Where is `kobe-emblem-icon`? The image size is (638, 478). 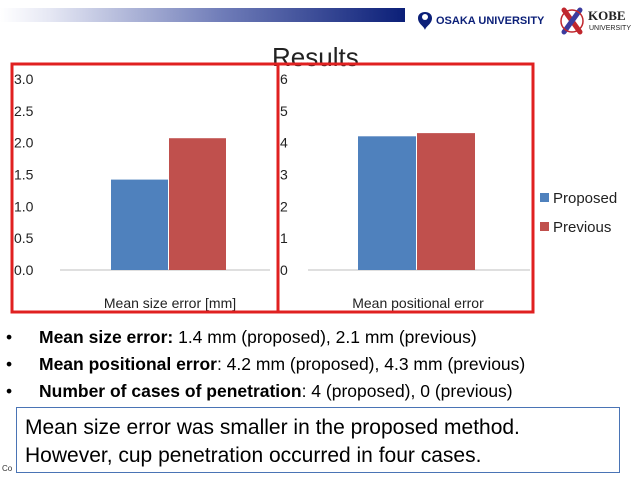
kobe-emblem-icon is located at coordinates (572, 21).